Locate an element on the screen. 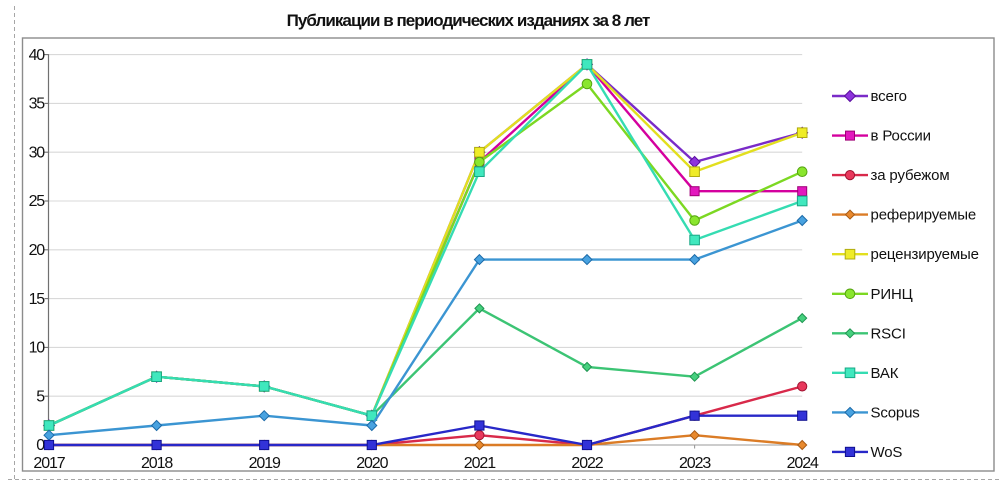 This screenshot has width=1004, height=487. svg-text: всего is located at coordinates (889, 96).